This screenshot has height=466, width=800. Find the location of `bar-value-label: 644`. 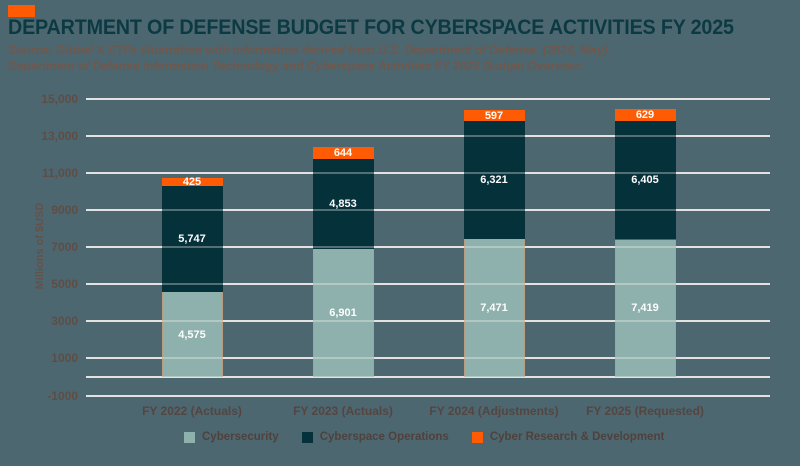

bar-value-label: 644 is located at coordinates (343, 153).